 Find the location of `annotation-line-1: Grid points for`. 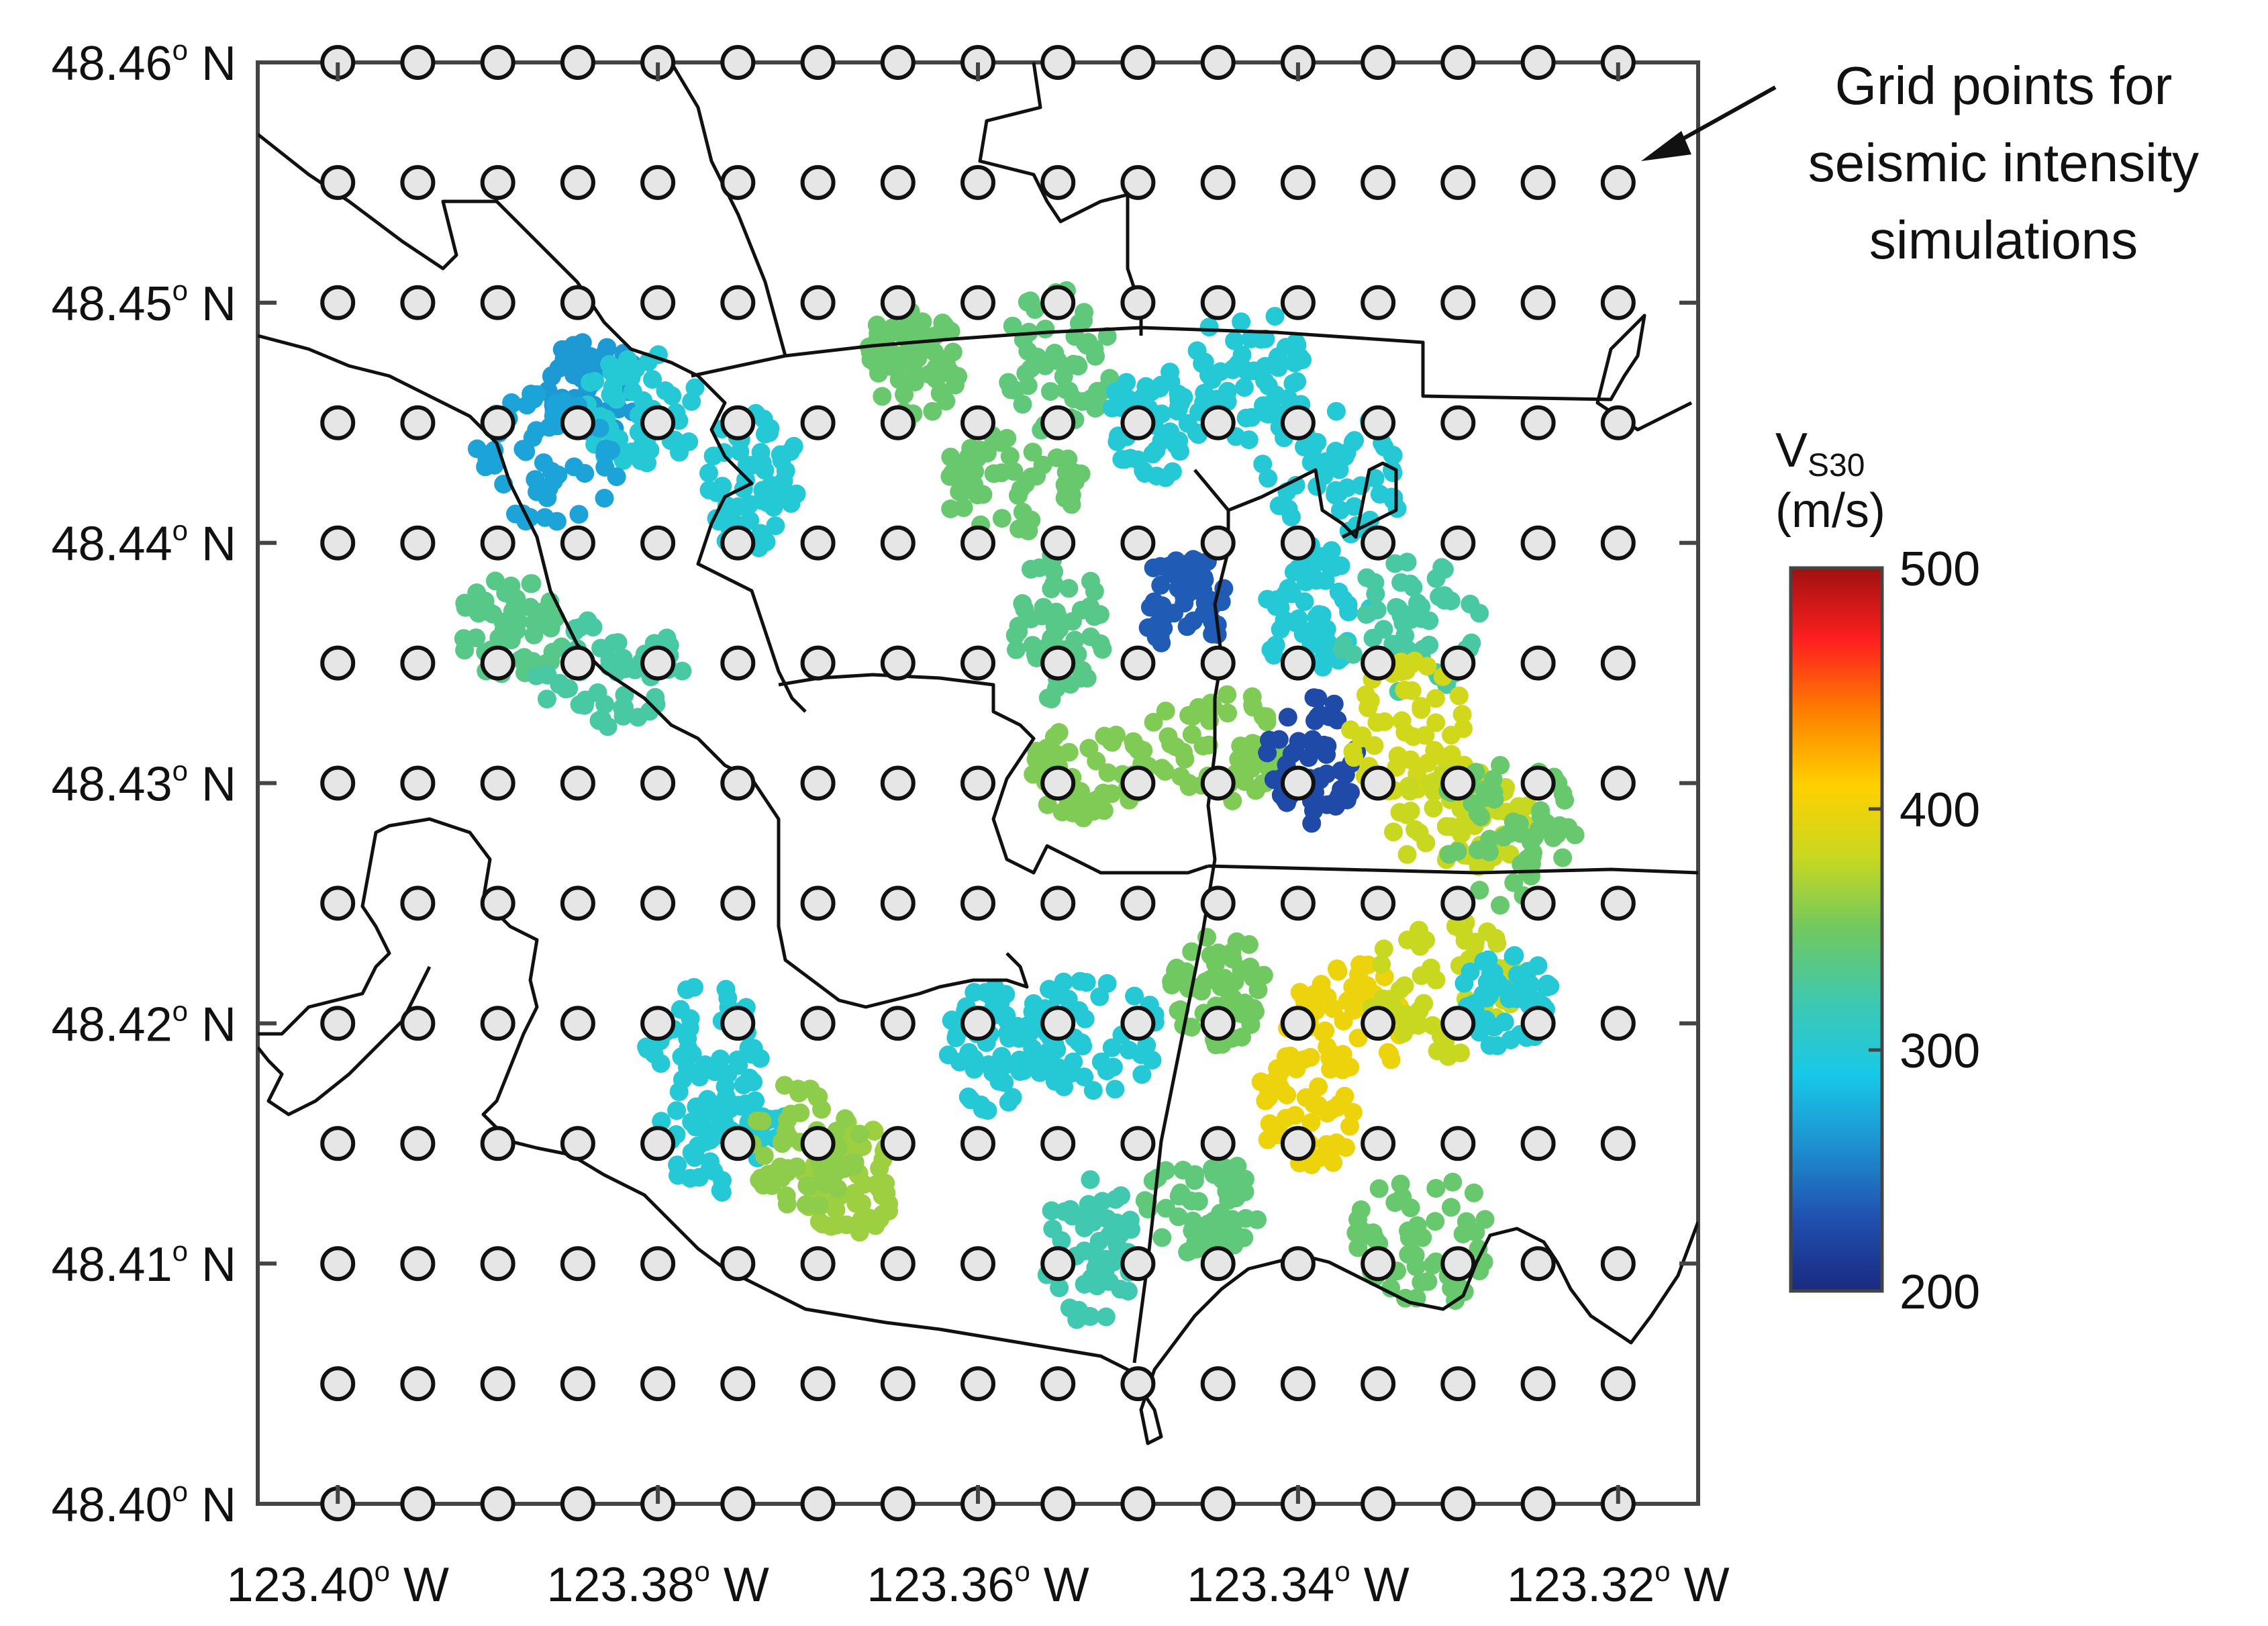

annotation-line-1: Grid points for is located at coordinates (2003, 85).